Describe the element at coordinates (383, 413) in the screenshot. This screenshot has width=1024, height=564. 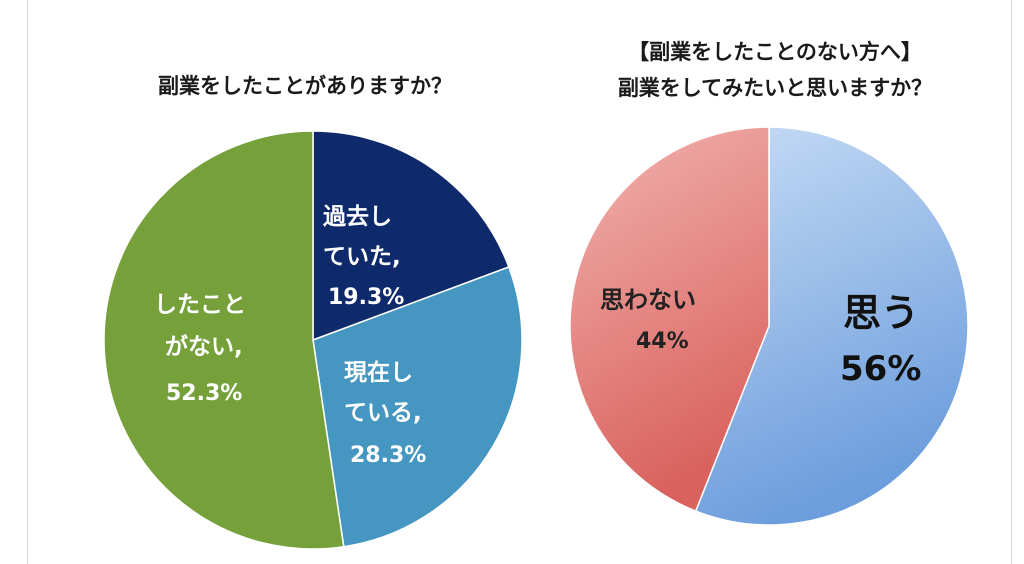
I see `slice-label-current-line2: ている,` at that location.